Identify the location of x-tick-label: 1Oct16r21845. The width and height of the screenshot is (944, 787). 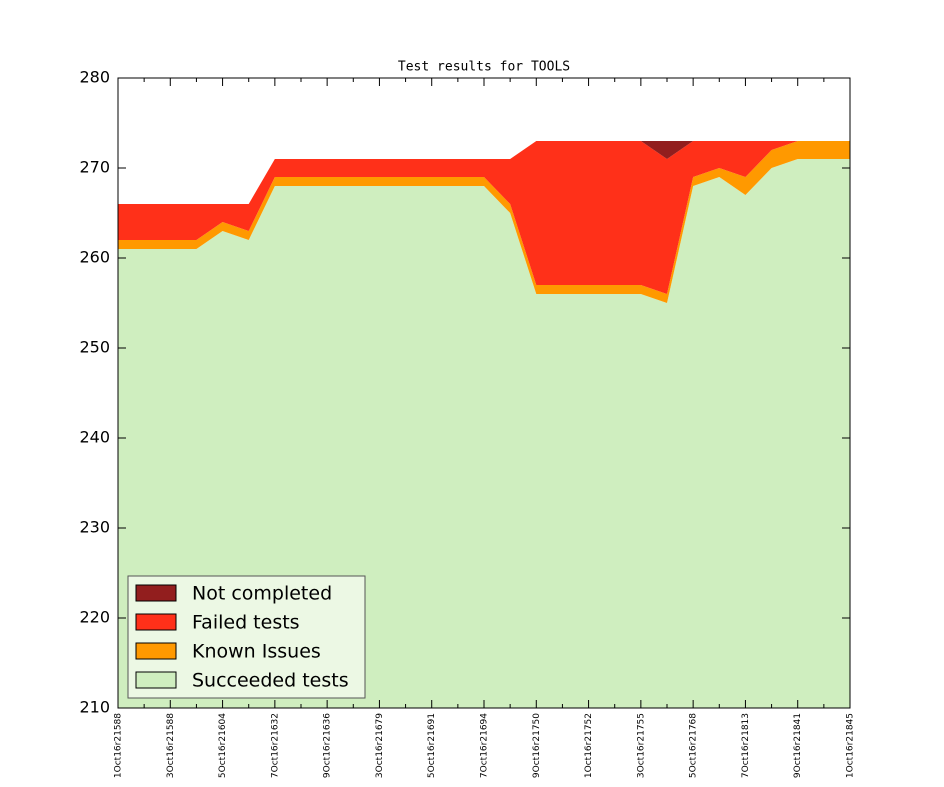
(851, 745).